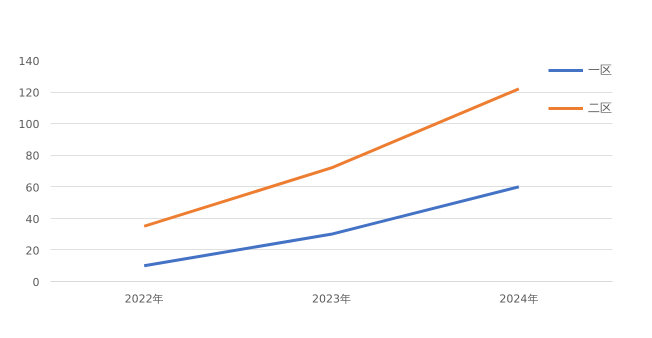 The width and height of the screenshot is (652, 338). What do you see at coordinates (33, 156) in the screenshot?
I see `y-tick-label: 80` at bounding box center [33, 156].